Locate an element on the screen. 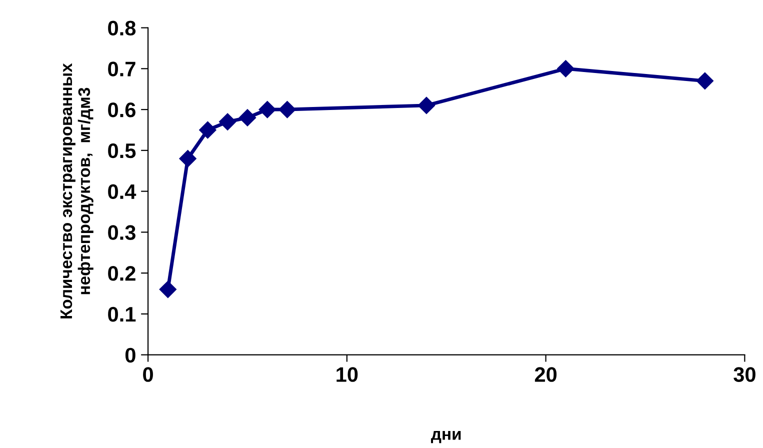 The image size is (763, 448). x-tick-label: 30 is located at coordinates (745, 374).